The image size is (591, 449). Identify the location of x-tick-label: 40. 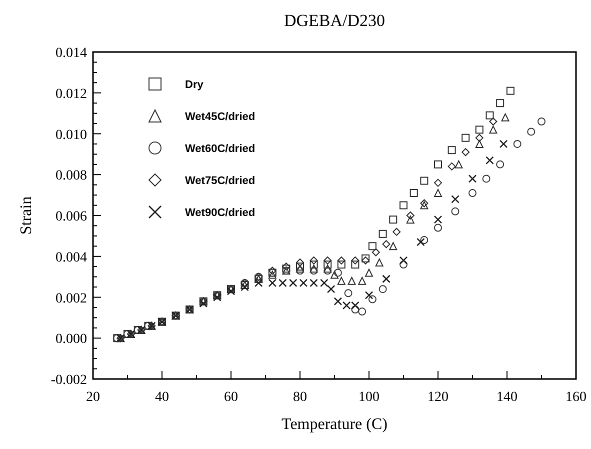
(162, 397).